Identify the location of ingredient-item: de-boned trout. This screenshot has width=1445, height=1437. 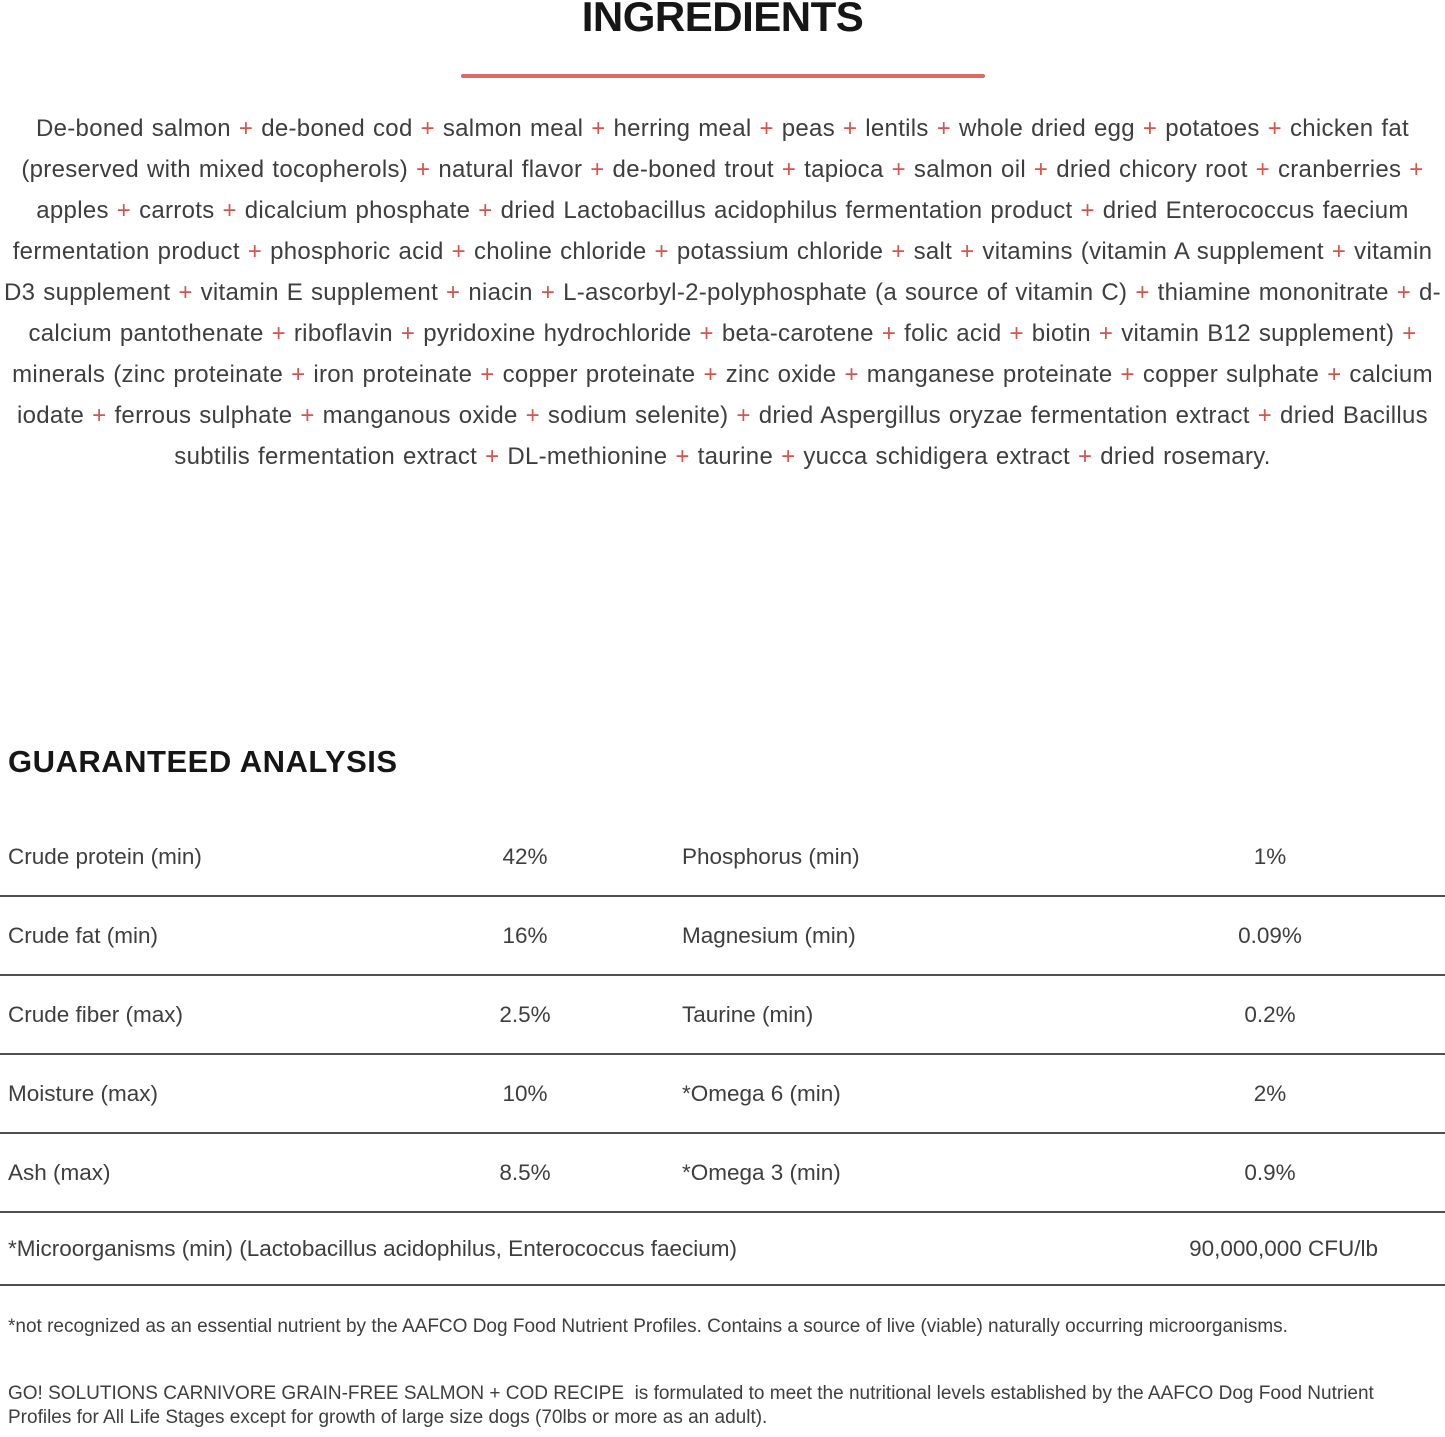
(693, 169).